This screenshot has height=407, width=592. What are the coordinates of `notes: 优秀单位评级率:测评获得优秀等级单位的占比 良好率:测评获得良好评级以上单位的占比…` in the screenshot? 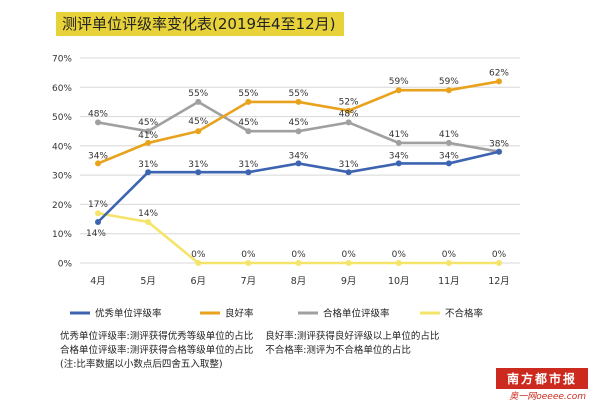 It's located at (249, 351).